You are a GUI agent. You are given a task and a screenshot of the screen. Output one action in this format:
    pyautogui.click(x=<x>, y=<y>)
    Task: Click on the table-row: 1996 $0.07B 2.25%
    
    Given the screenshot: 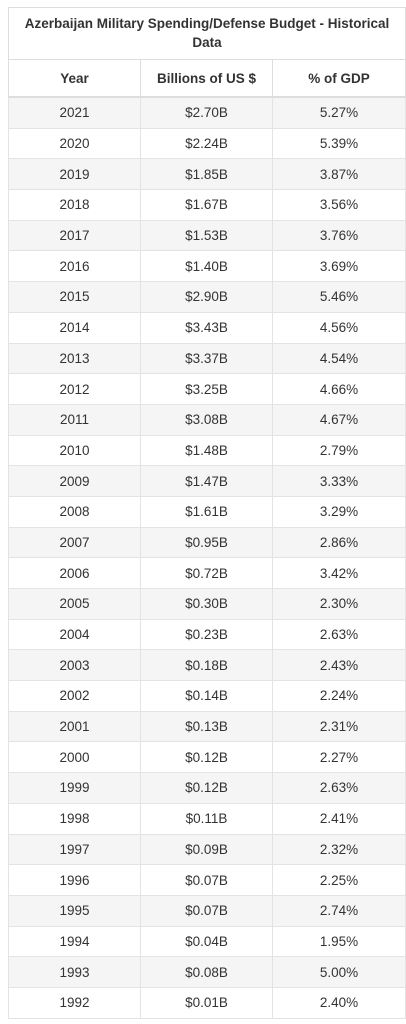 What is the action you would take?
    pyautogui.click(x=207, y=880)
    